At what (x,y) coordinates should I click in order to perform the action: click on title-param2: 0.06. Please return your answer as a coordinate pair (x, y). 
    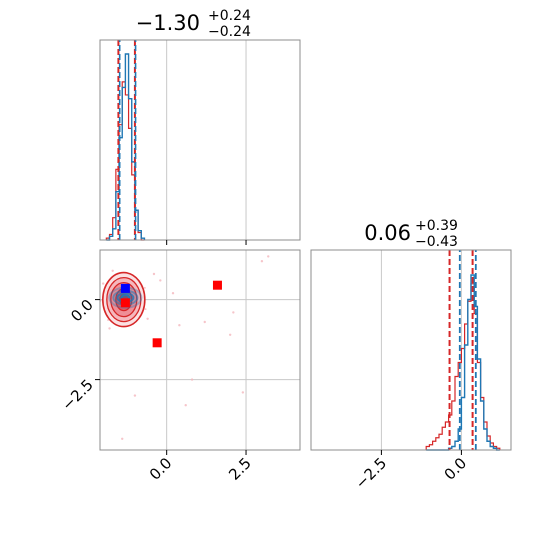
    Looking at the image, I should click on (387, 233).